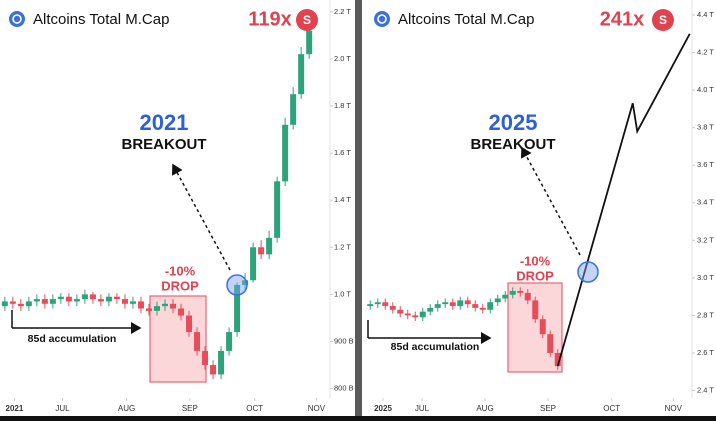 Image resolution: width=716 pixels, height=421 pixels. What do you see at coordinates (358, 418) in the screenshot?
I see `bottom-bar` at bounding box center [358, 418].